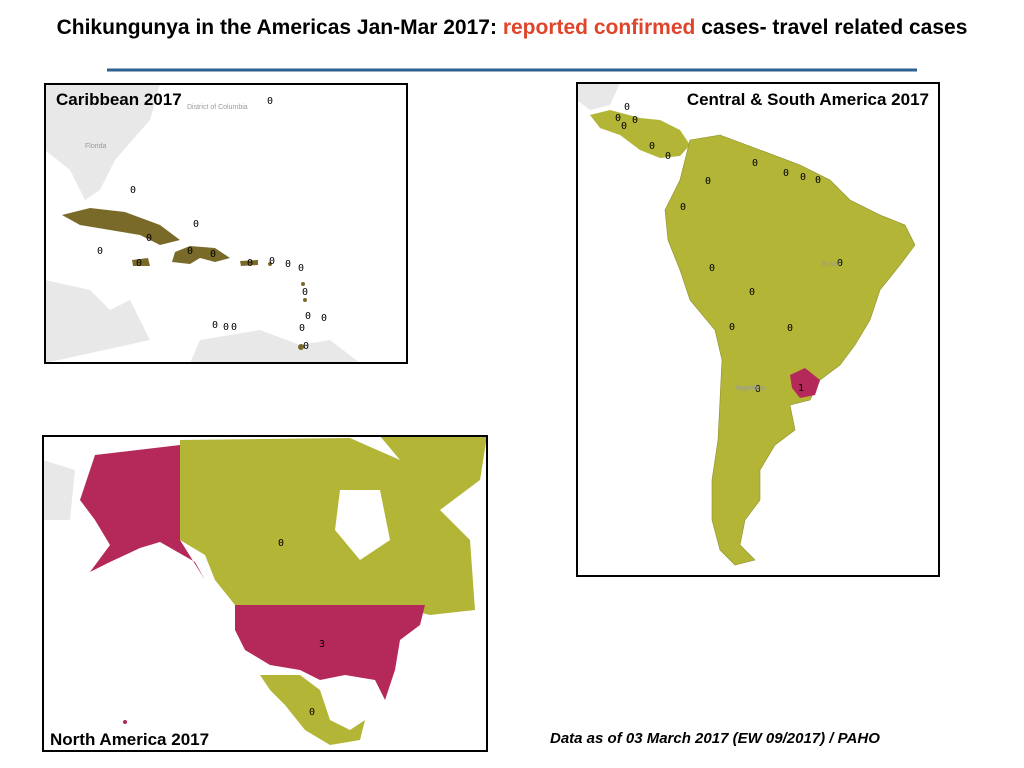 The height and width of the screenshot is (768, 1024). Describe the element at coordinates (322, 644) in the screenshot. I see `case-count: 3` at that location.